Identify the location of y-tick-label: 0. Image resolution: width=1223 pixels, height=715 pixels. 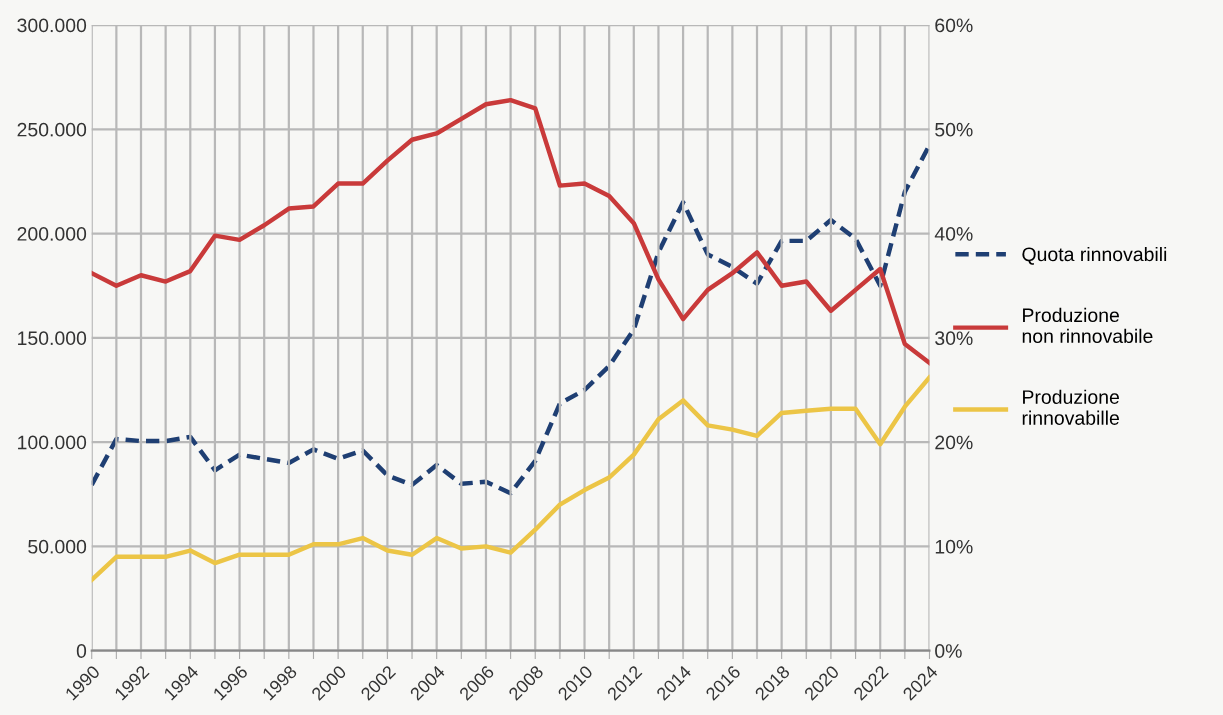
(81, 651).